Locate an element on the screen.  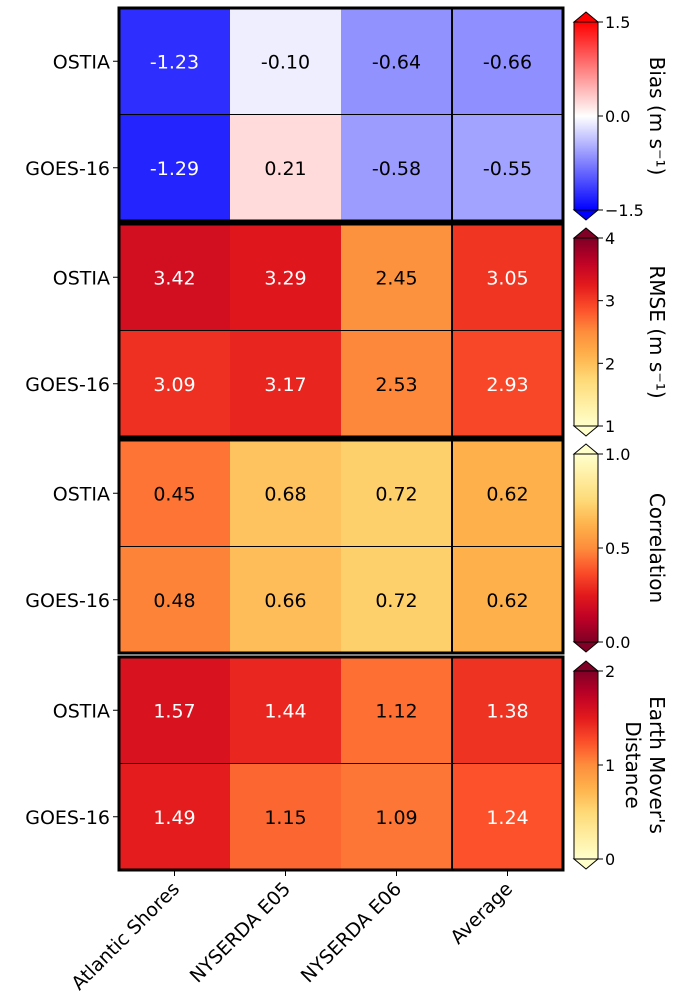
colorbar-tick-label: 3 is located at coordinates (610, 301).